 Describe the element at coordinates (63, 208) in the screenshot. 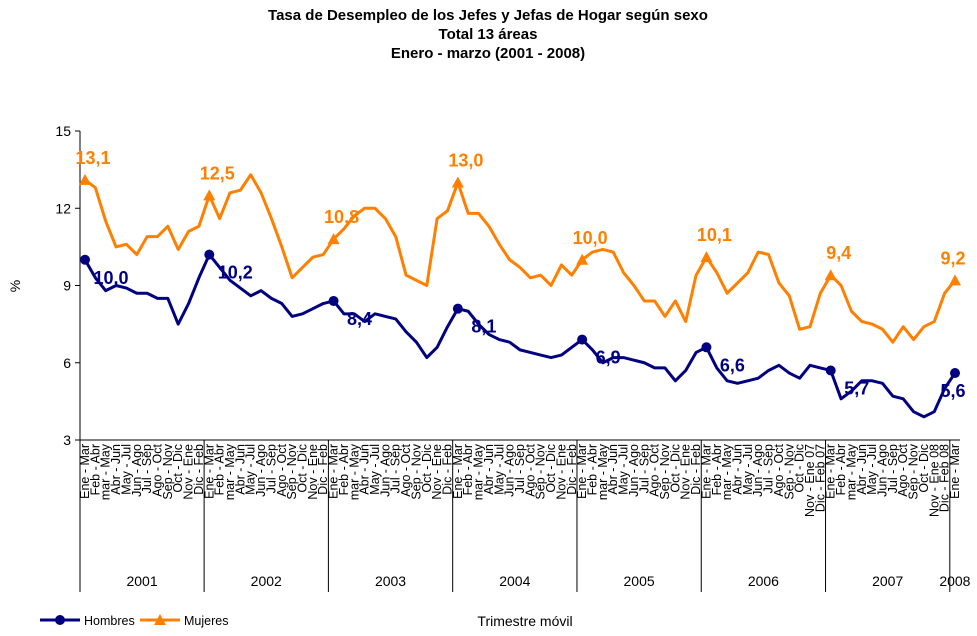

I see `y-tick-label: 12` at that location.